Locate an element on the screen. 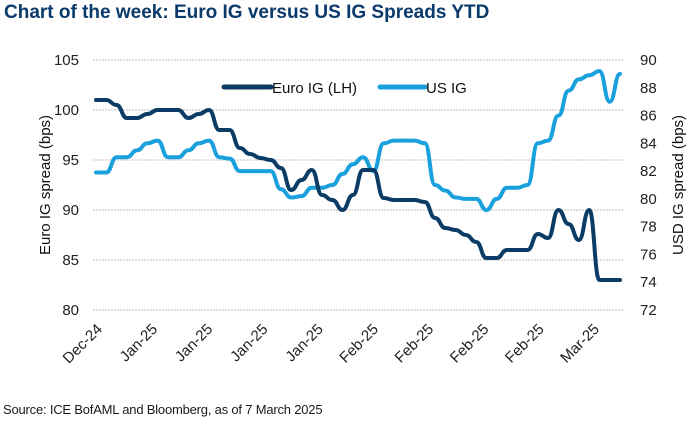  left-axis-label: Euro IG spread (bps) is located at coordinates (45, 185).